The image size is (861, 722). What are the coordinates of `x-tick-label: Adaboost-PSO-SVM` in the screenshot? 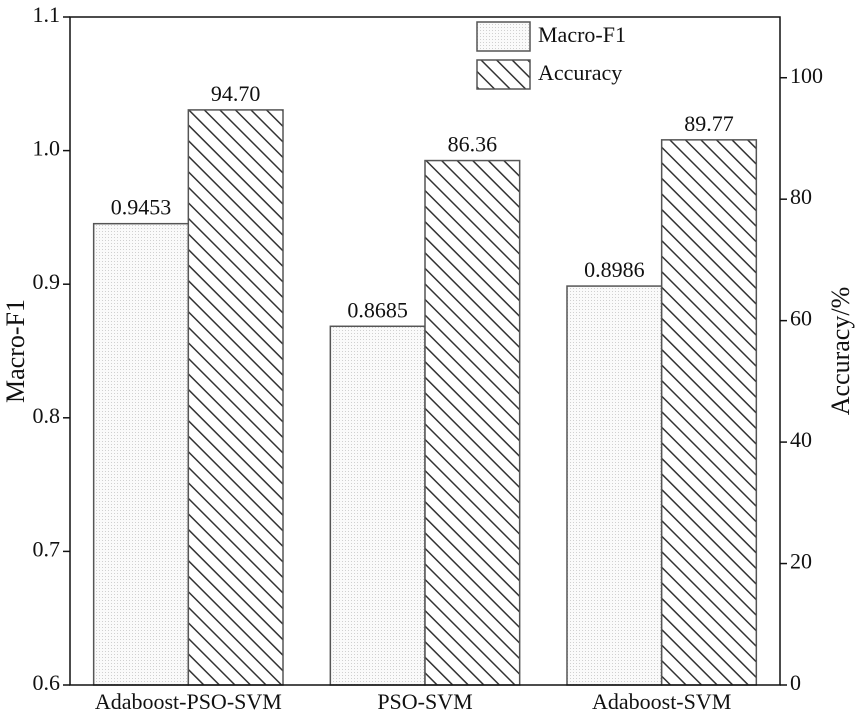 It's located at (188, 701).